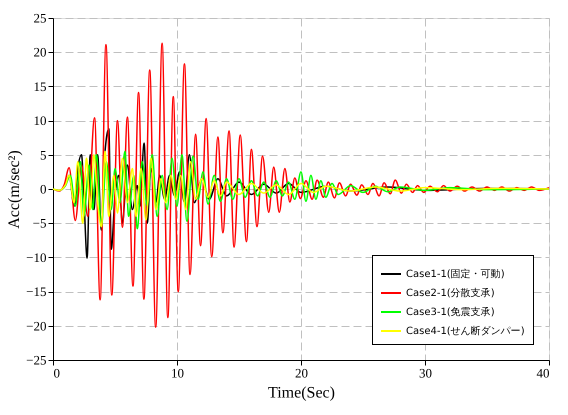  Describe the element at coordinates (301, 373) in the screenshot. I see `x-tick-label: 20` at that location.